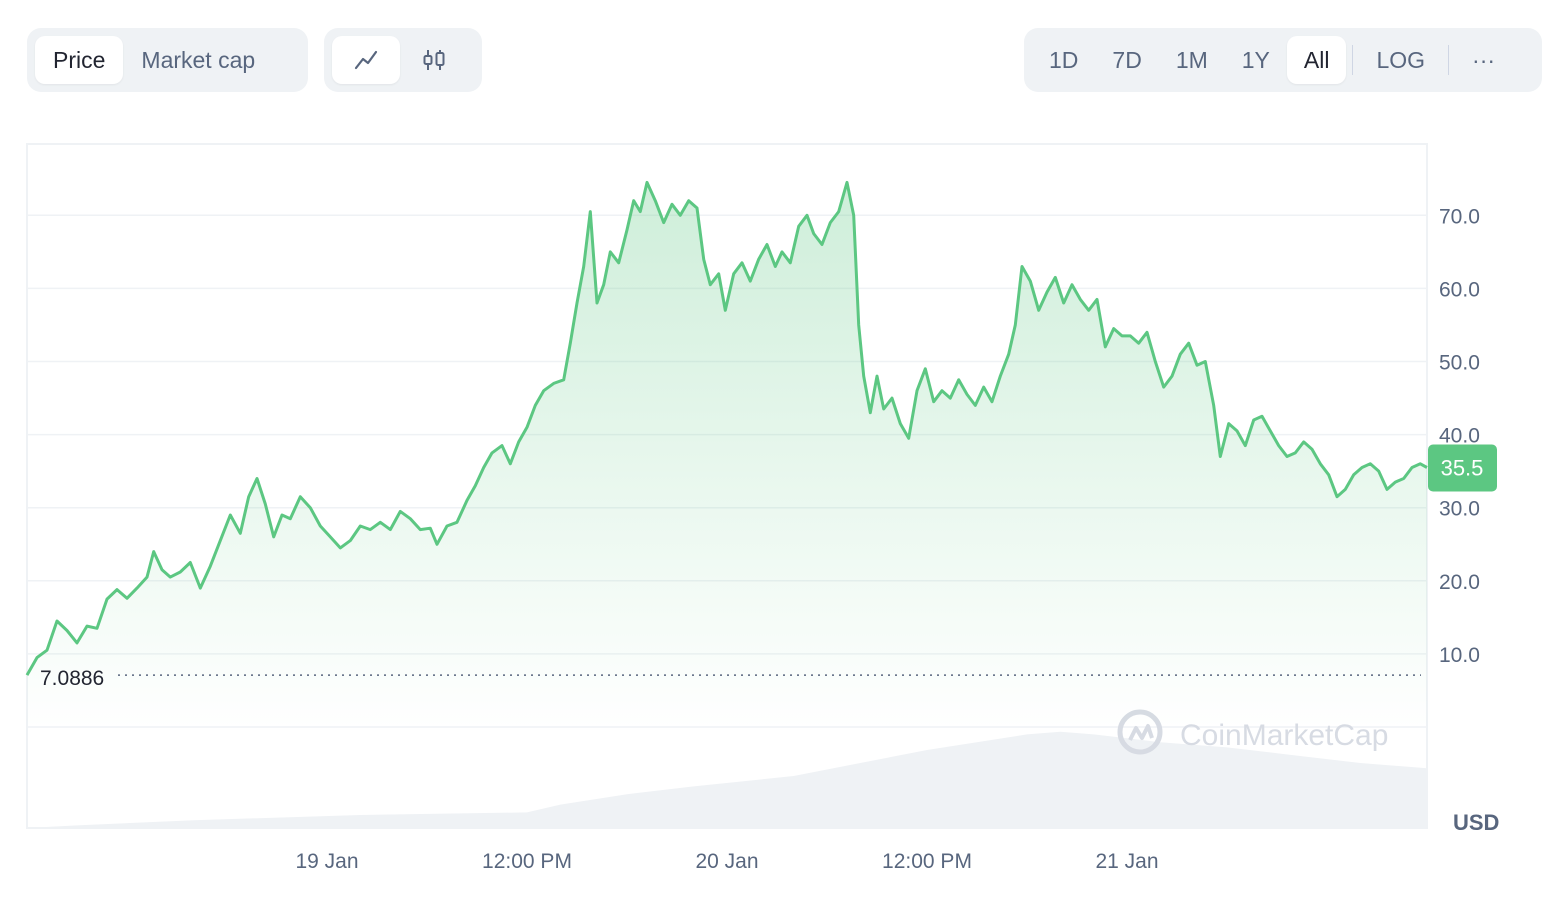 This screenshot has height=910, width=1566. Describe the element at coordinates (1459, 216) in the screenshot. I see `y-tick-label: 70.0` at that location.